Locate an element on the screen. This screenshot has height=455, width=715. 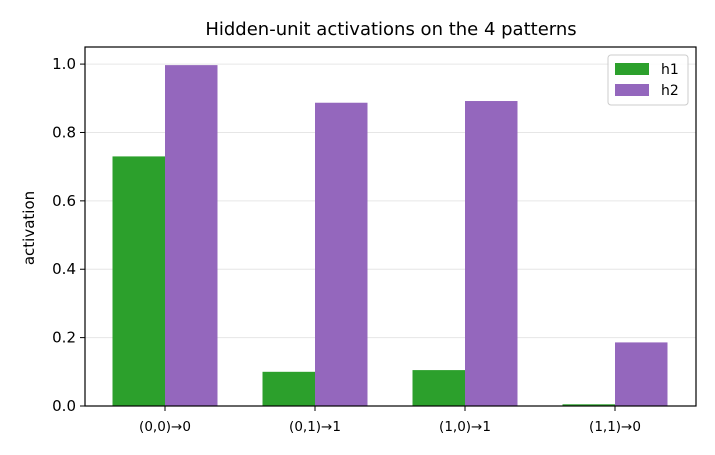
x-tick-label: (0,1)→1 is located at coordinates (315, 427).